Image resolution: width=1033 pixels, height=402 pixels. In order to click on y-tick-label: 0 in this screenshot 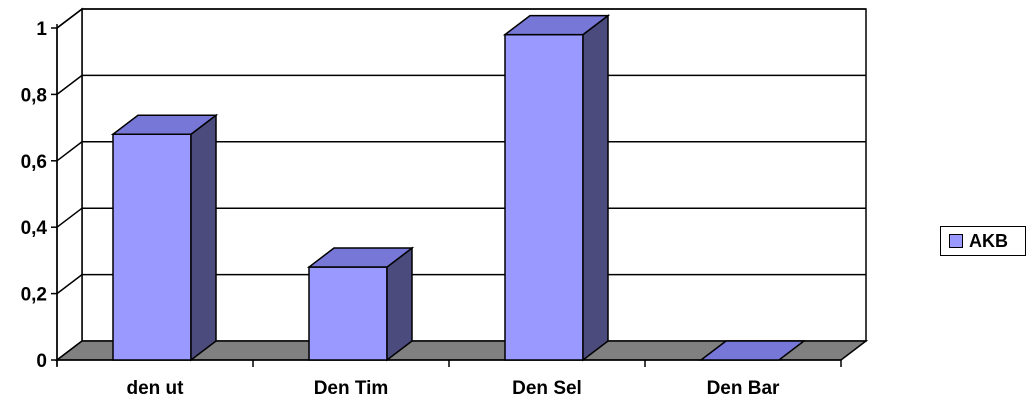, I will do `click(41, 361)`.